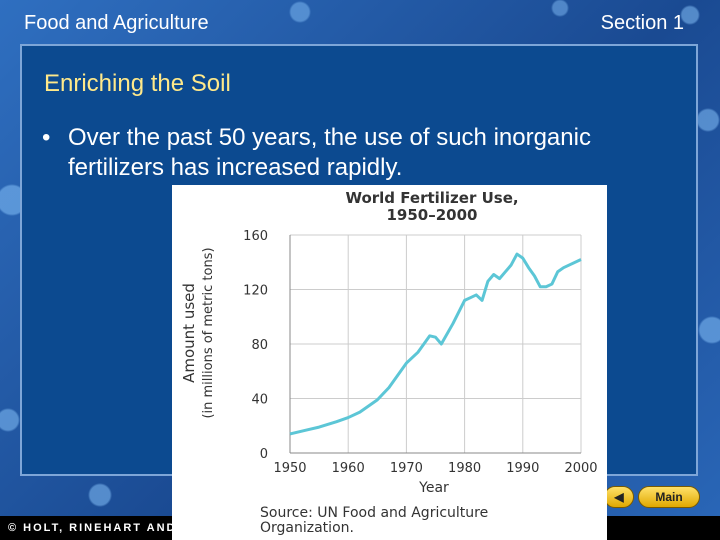  Describe the element at coordinates (642, 23) in the screenshot. I see `section-number: Section 1` at that location.